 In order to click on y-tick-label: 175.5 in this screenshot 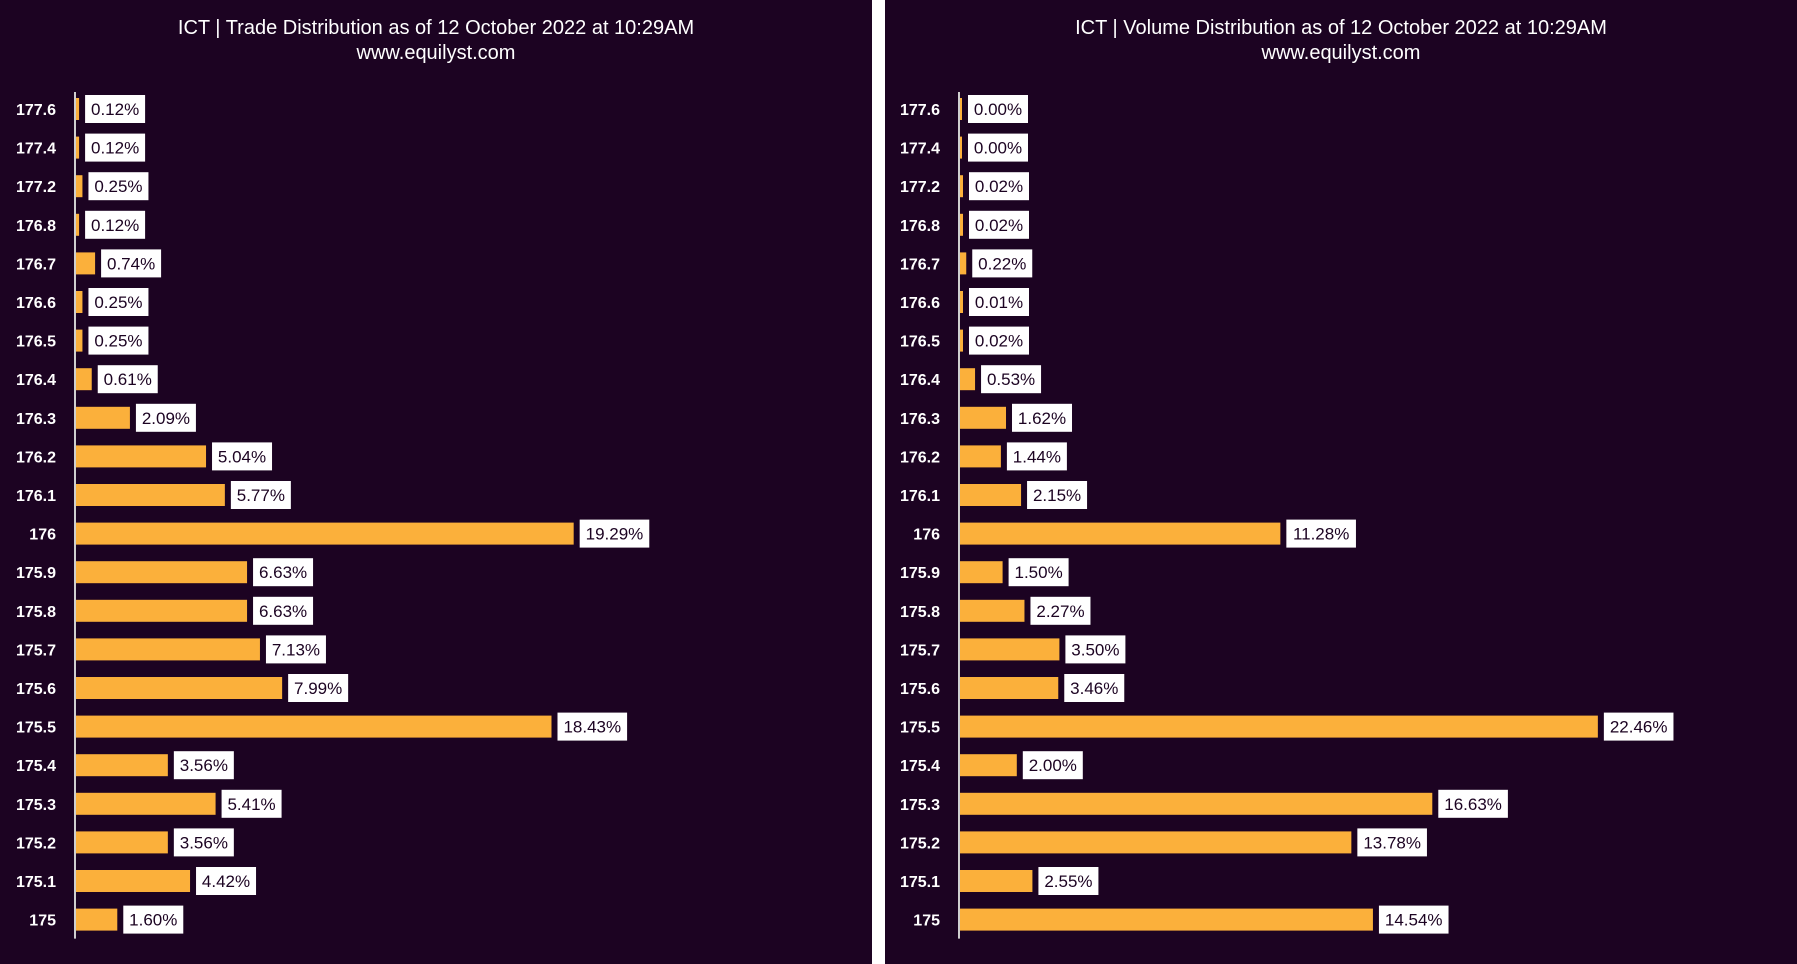, I will do `click(36, 728)`.